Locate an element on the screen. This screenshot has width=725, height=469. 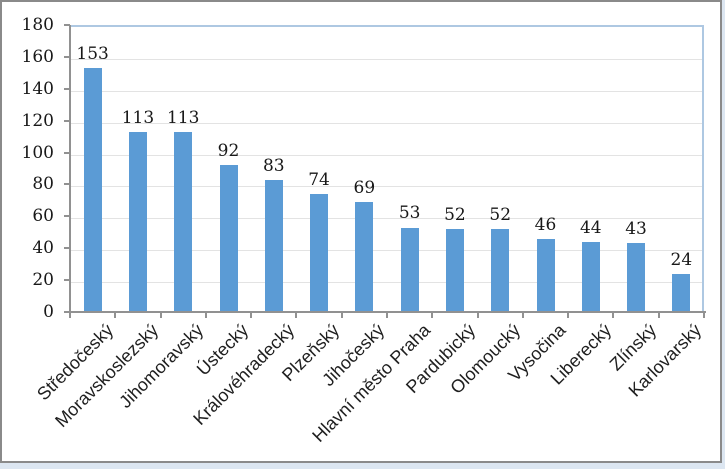
data-label: 53 is located at coordinates (409, 213).